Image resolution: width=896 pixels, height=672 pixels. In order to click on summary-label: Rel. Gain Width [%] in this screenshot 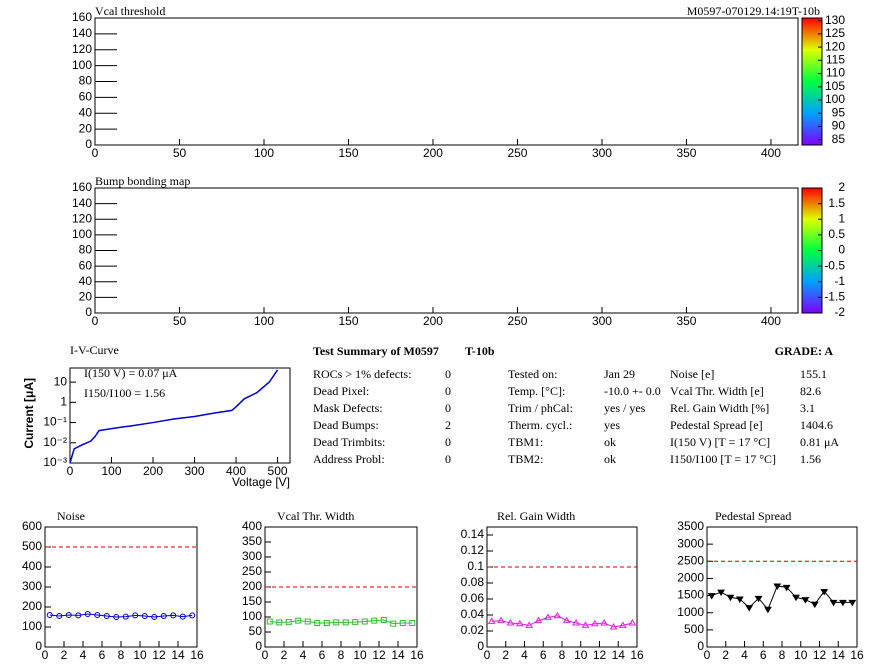, I will do `click(719, 408)`.